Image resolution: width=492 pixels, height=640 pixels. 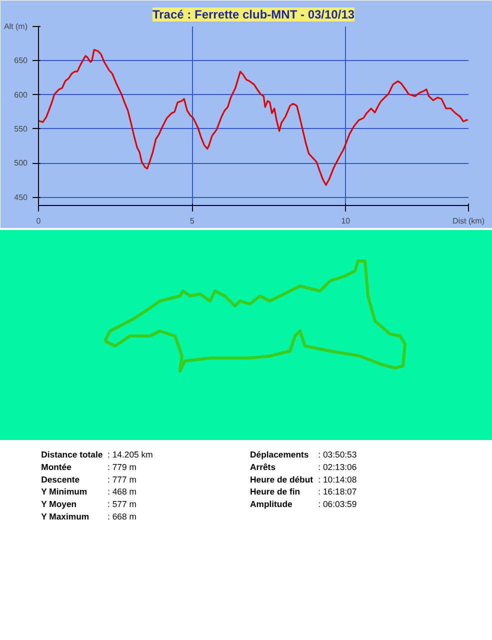 What do you see at coordinates (303, 455) in the screenshot?
I see `text: Déplacements : 03:50:53` at bounding box center [303, 455].